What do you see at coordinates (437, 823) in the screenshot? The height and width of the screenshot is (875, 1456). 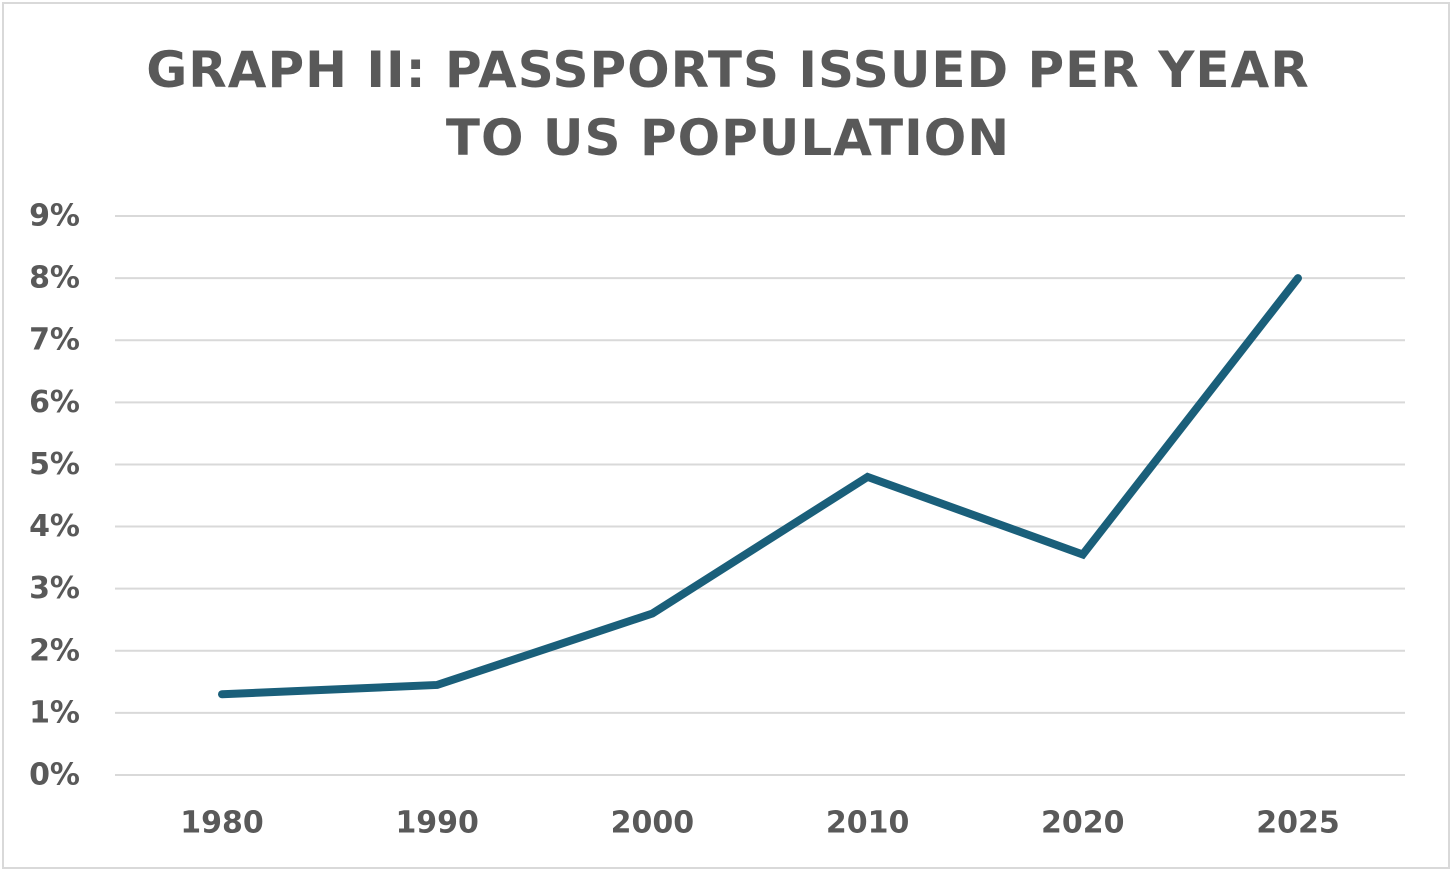 I see `x-tick-label: 1990` at bounding box center [437, 823].